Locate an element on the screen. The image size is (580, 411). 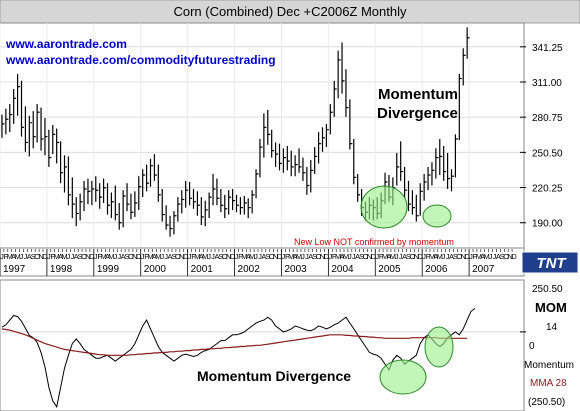
year-tick-label: 2000 is located at coordinates (155, 269).